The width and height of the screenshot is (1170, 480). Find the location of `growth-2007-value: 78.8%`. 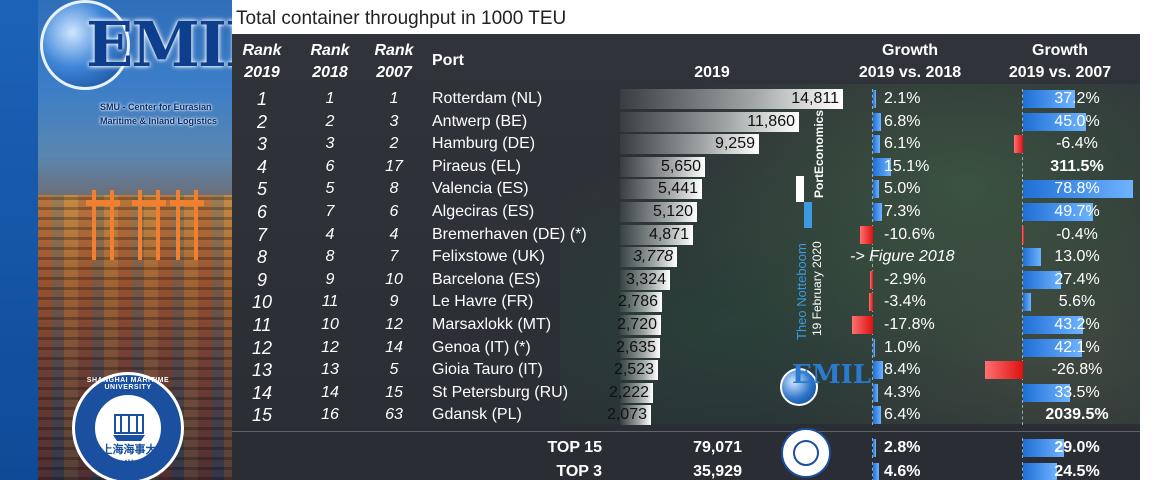

growth-2007-value: 78.8% is located at coordinates (1077, 189).